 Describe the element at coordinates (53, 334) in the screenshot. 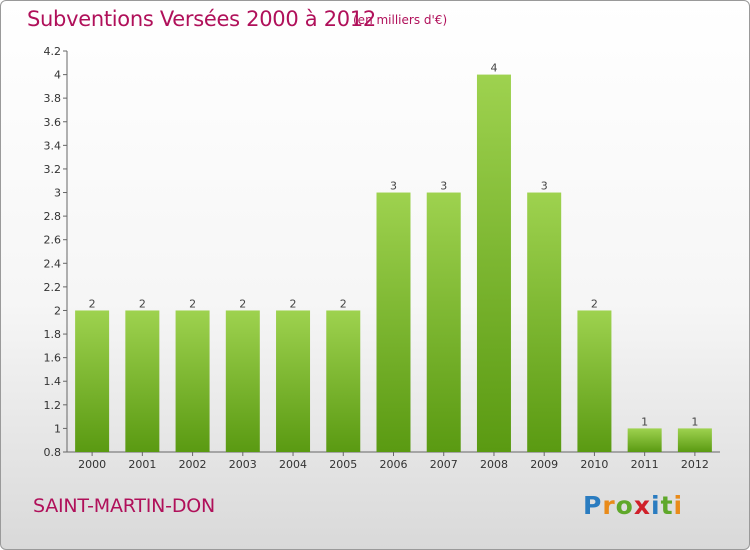

I see `y-tick-label: 1.8` at that location.